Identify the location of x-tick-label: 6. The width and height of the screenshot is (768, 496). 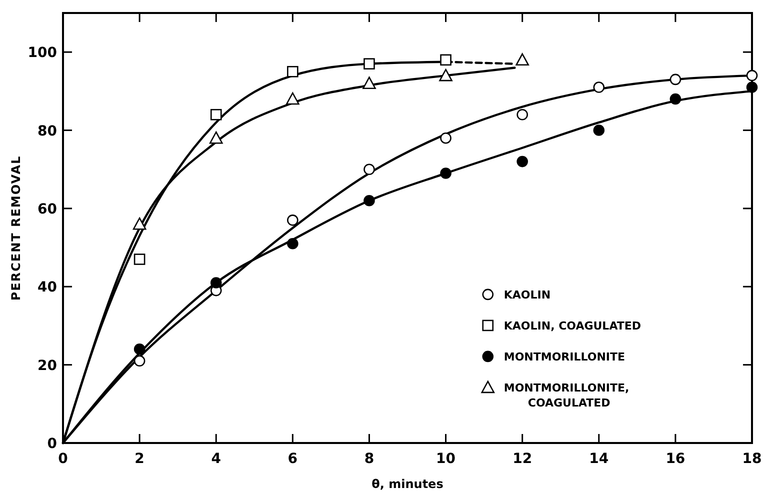
(293, 459).